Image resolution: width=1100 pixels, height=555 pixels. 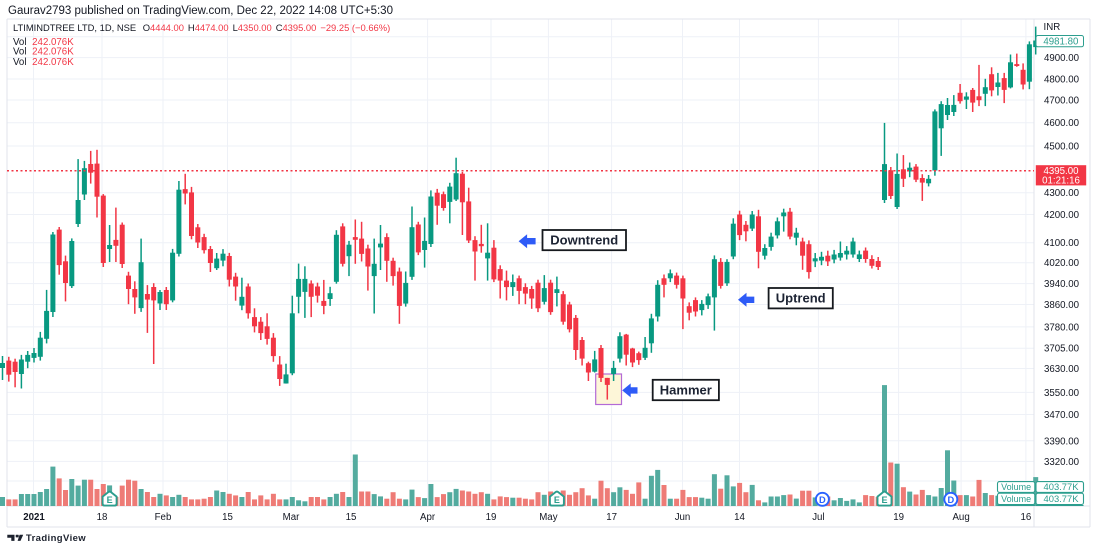 I want to click on svg-text: 4200.00, so click(x=1062, y=215).